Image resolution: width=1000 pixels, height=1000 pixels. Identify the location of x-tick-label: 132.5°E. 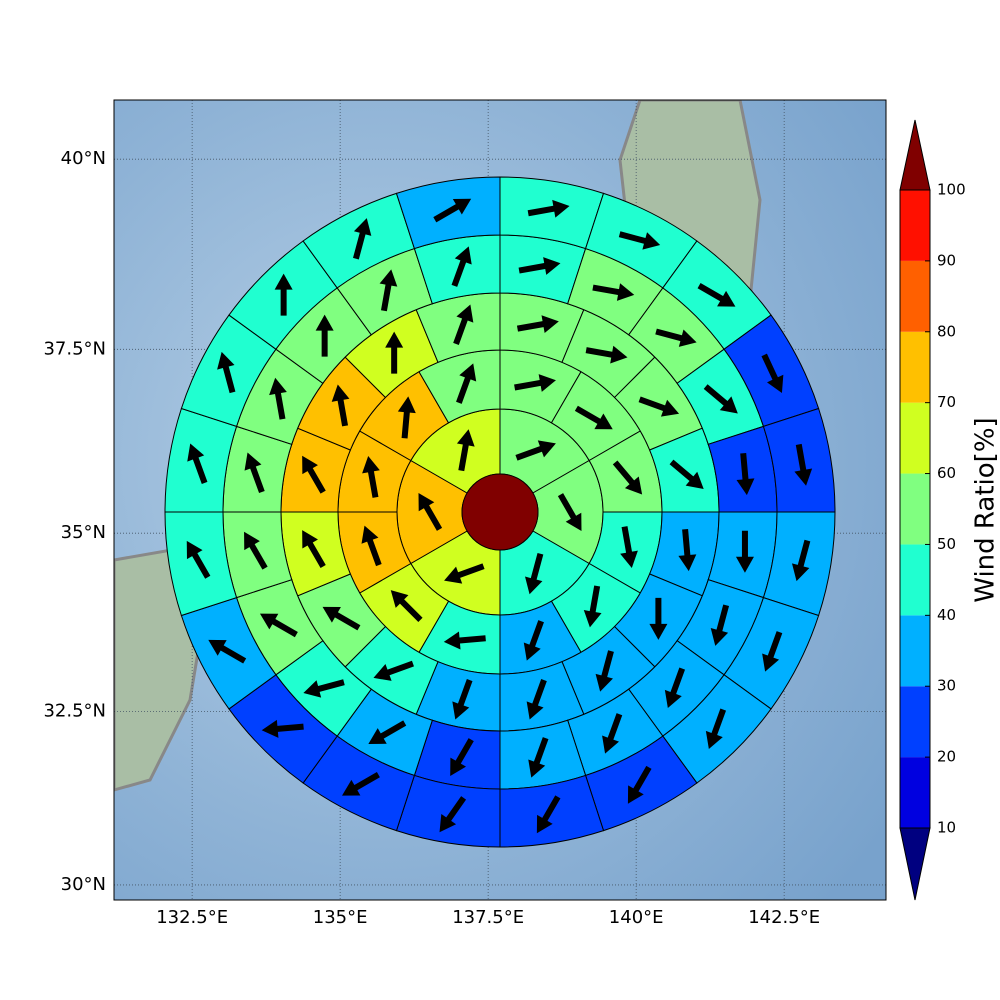
(192, 917).